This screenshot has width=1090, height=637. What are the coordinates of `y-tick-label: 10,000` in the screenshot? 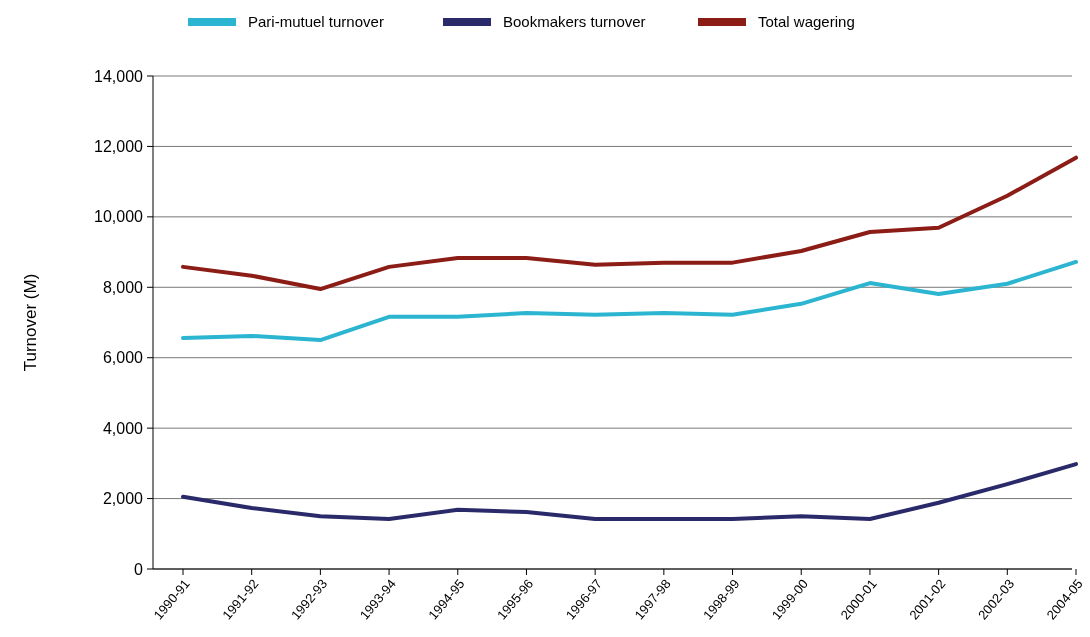 It's located at (119, 217).